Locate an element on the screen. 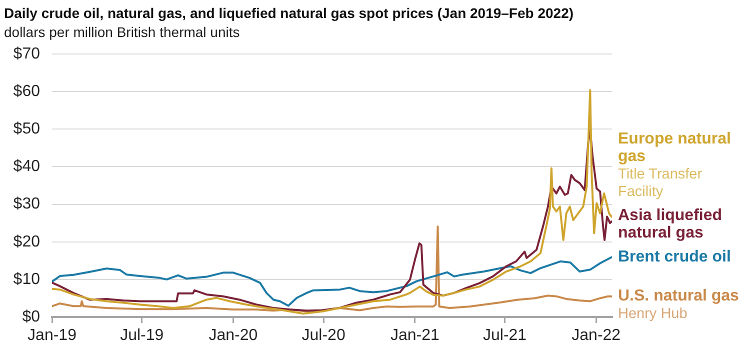 This screenshot has height=348, width=754. y-tick-label: $10 is located at coordinates (26, 279).